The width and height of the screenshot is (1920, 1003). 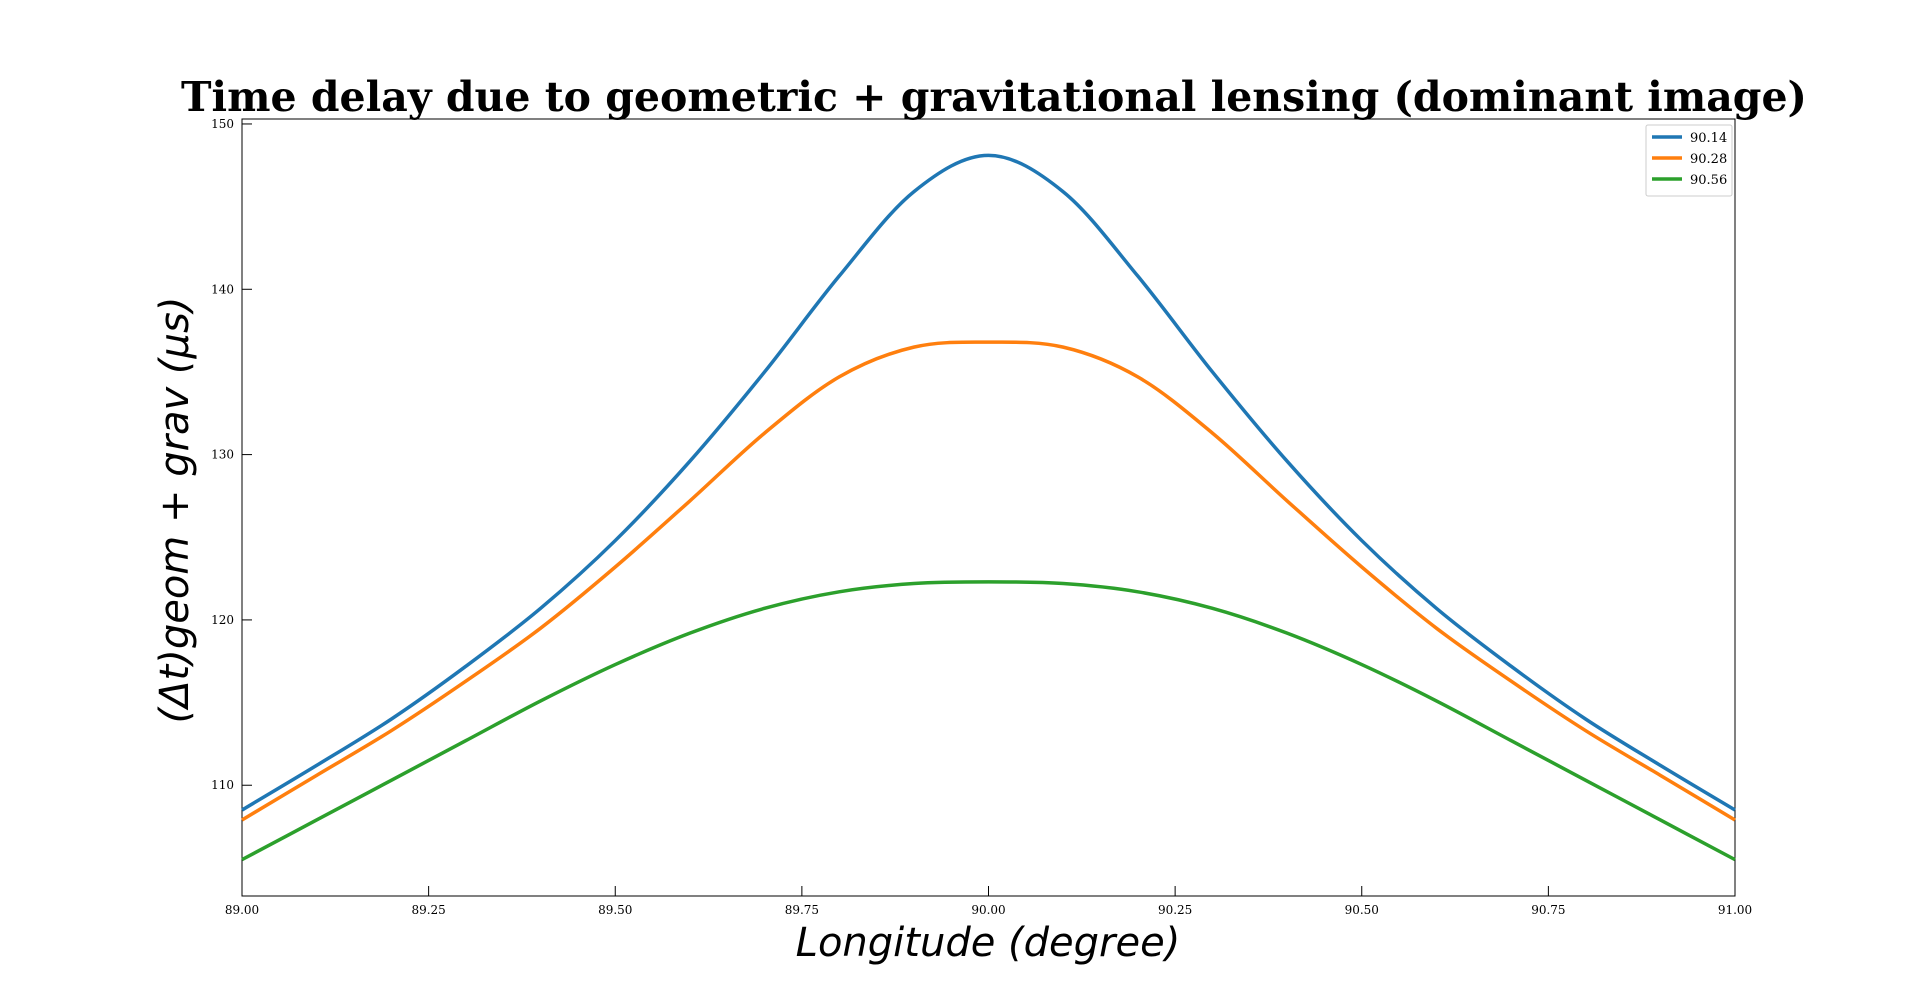 I want to click on y-axis: 110 120 130 140 150, so click(x=231, y=454).